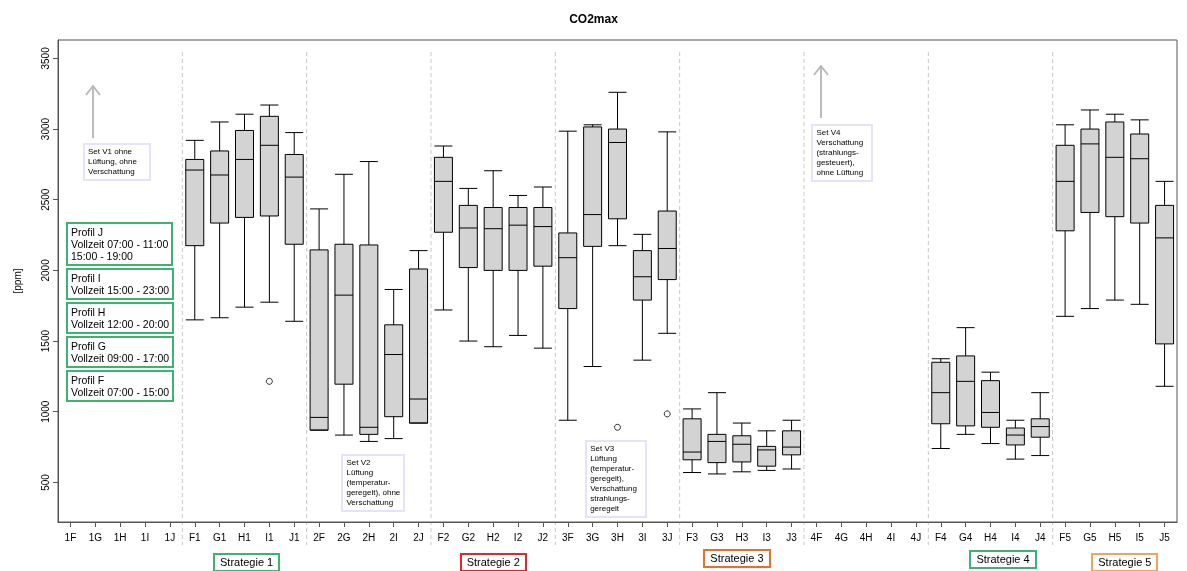 The width and height of the screenshot is (1187, 571). What do you see at coordinates (965, 537) in the screenshot?
I see `x-tick-label: G4` at bounding box center [965, 537].